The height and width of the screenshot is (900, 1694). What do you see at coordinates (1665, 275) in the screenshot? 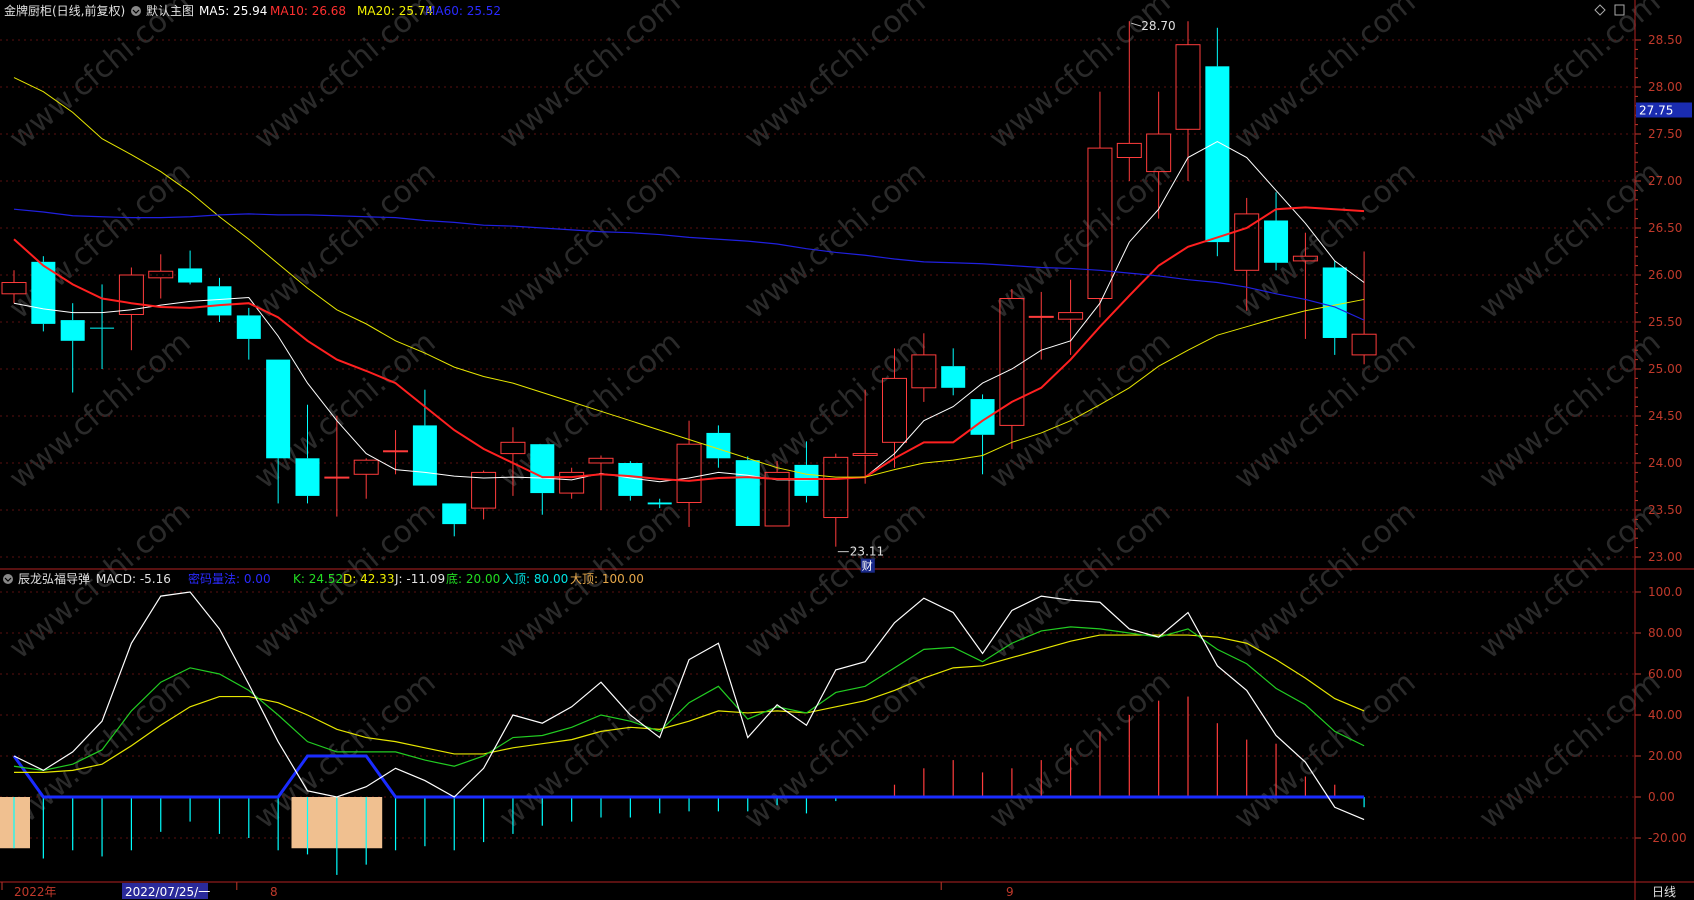
I see `price-tick-label: 26.00` at bounding box center [1665, 275].